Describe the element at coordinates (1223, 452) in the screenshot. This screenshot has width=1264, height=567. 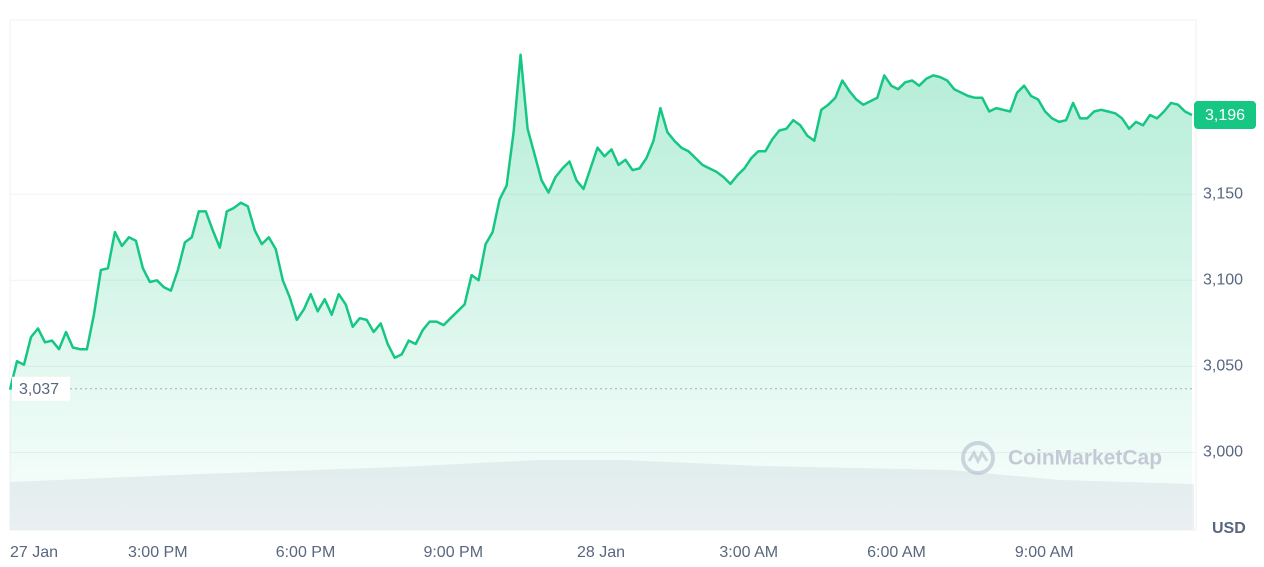
I see `y-tick-label: 3,000` at that location.